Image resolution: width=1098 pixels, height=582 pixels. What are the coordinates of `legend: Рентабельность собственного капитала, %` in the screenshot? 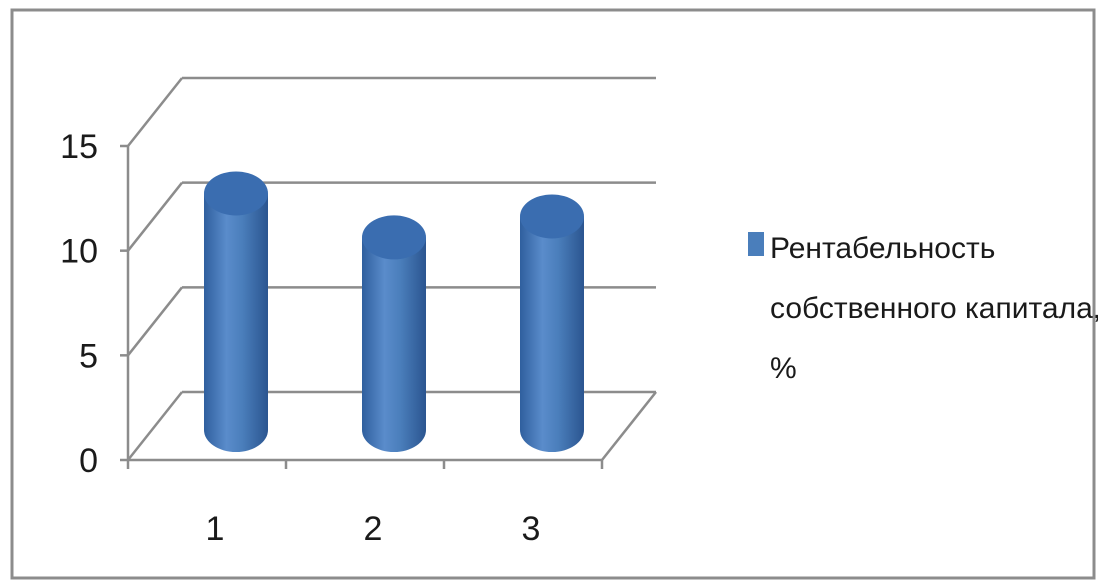 It's located at (923, 308).